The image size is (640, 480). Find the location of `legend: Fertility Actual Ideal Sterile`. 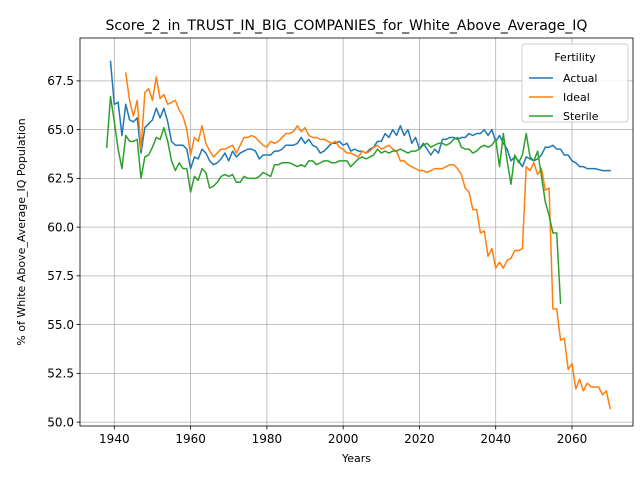

legend: Fertility Actual Ideal Sterile is located at coordinates (575, 83).